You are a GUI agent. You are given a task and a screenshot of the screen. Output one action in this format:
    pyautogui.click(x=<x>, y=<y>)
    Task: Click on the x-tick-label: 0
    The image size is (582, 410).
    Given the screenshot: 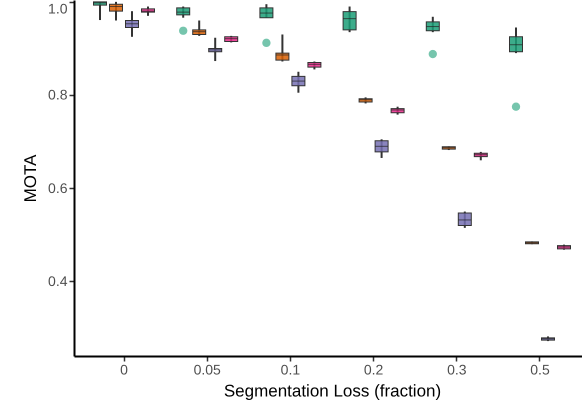 What is the action you would take?
    pyautogui.click(x=124, y=370)
    